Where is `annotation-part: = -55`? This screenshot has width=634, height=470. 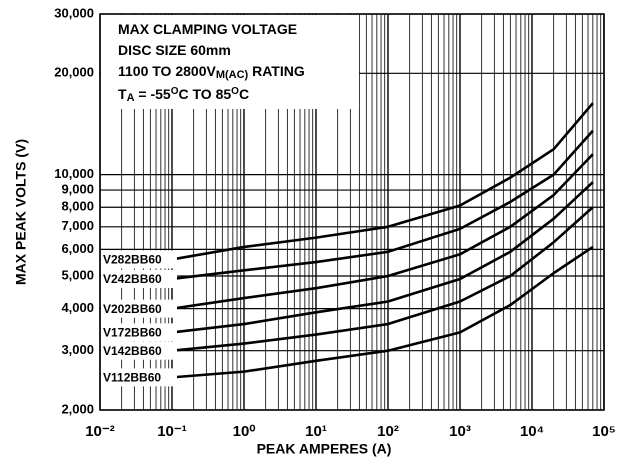 annotation-part: = -55 is located at coordinates (153, 94).